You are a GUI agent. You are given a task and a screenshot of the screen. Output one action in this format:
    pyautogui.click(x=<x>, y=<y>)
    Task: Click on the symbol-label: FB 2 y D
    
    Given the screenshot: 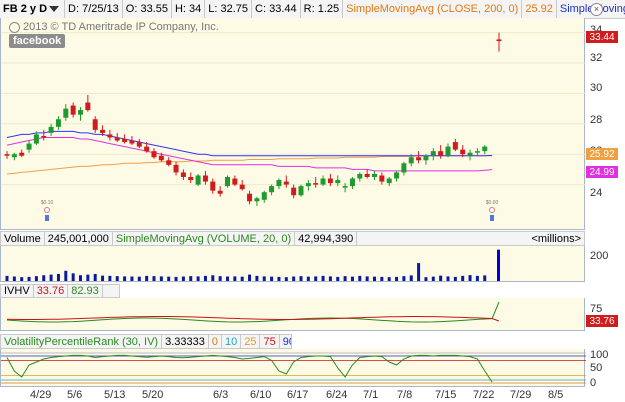 What is the action you would take?
    pyautogui.click(x=25, y=9)
    